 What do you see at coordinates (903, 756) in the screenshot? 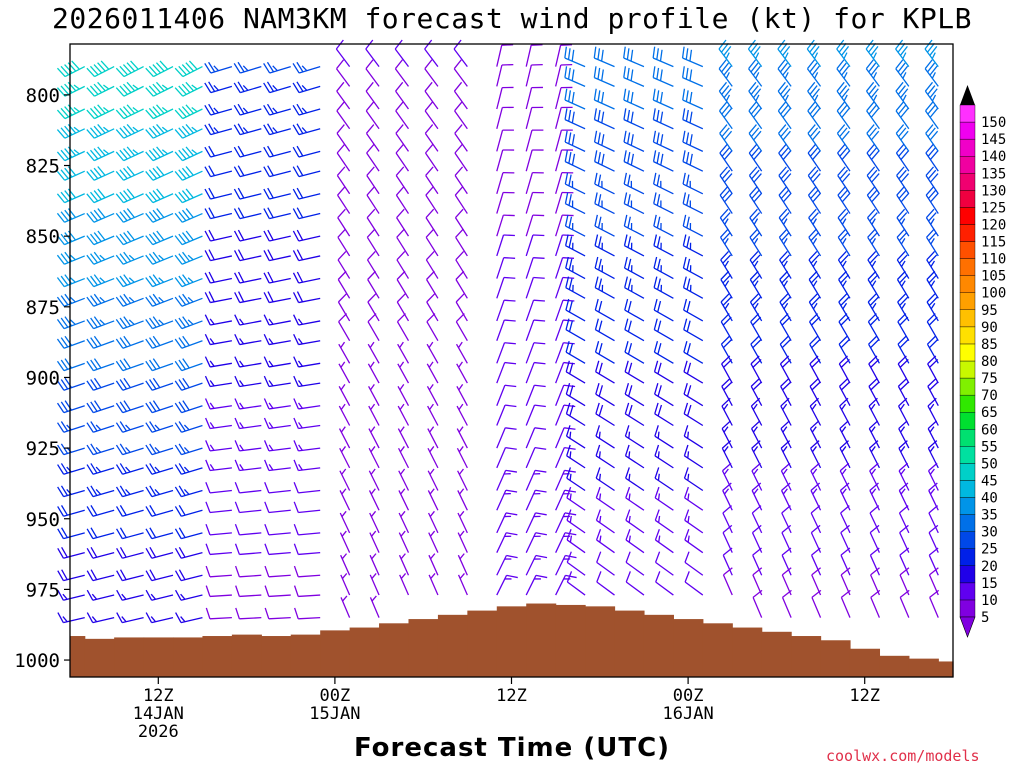
I see `source-credit: coolwx.com/models` at bounding box center [903, 756].